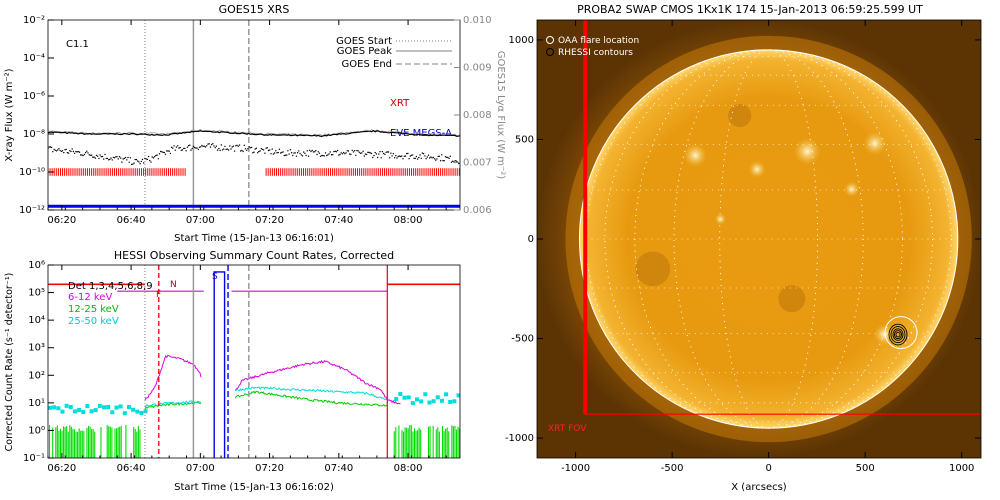  I want to click on swap-legend: OAA flare location RHESSI contours, so click(592, 47).